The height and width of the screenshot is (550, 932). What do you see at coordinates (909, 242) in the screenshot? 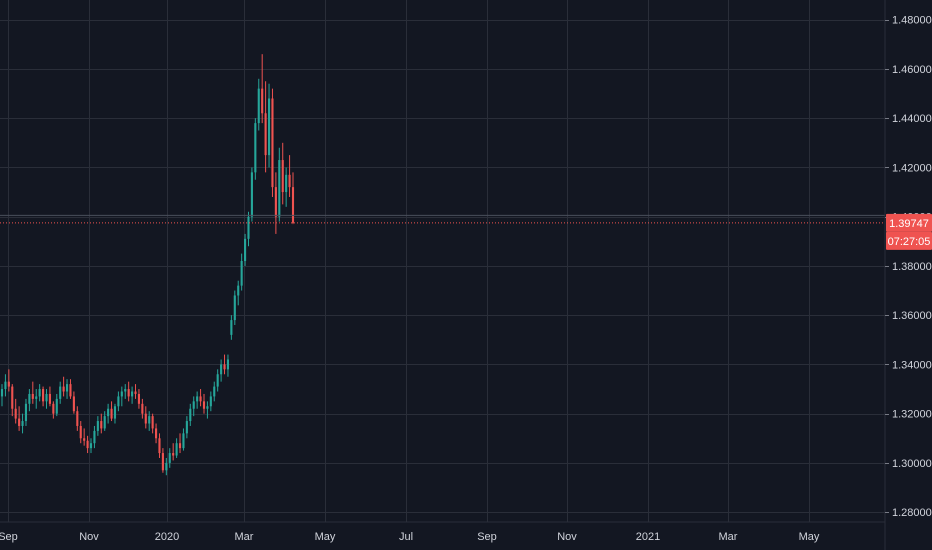
I see `countdown-value: 07:27:05` at bounding box center [909, 242].